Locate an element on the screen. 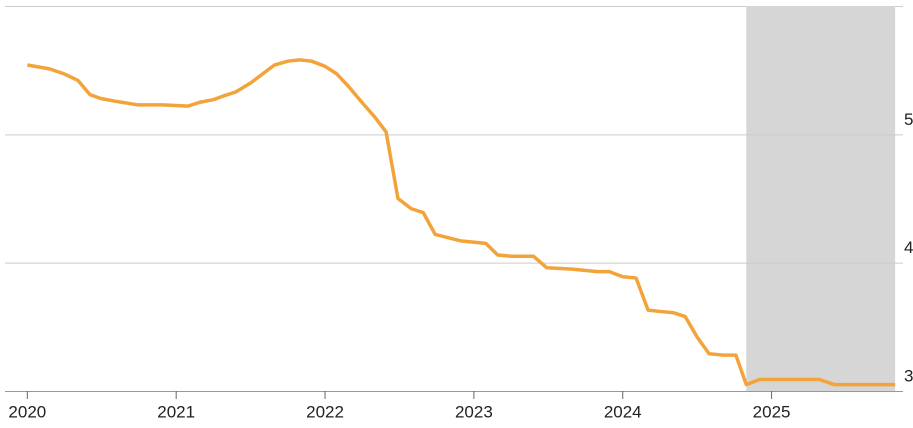 The image size is (913, 428). x-tick-label: 2022 is located at coordinates (325, 411).